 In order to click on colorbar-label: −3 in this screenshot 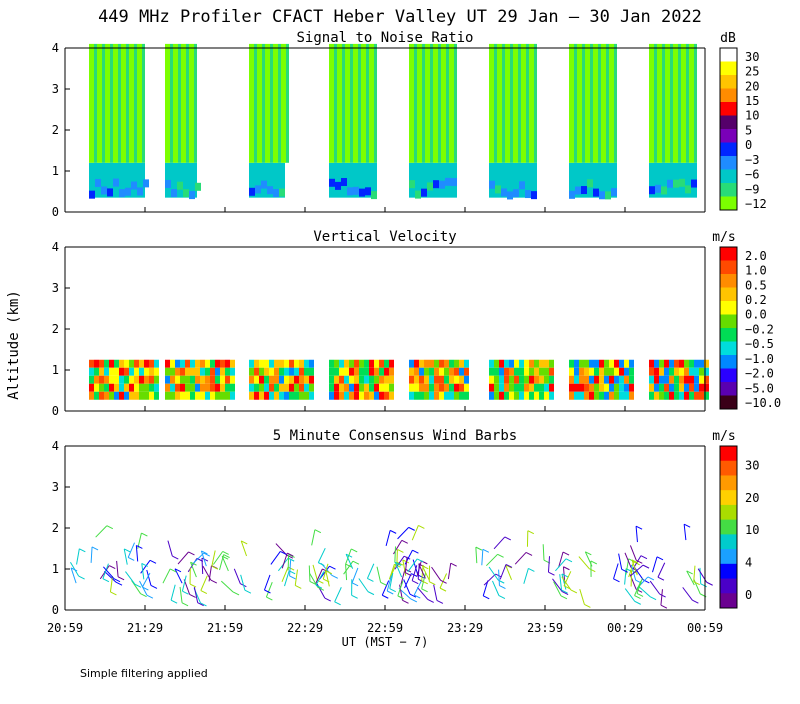, I will do `click(752, 160)`.